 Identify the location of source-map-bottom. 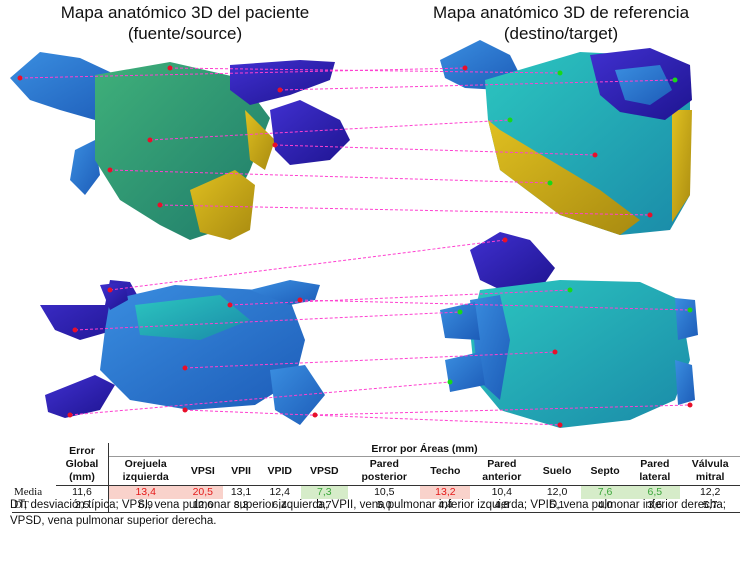
(182, 352).